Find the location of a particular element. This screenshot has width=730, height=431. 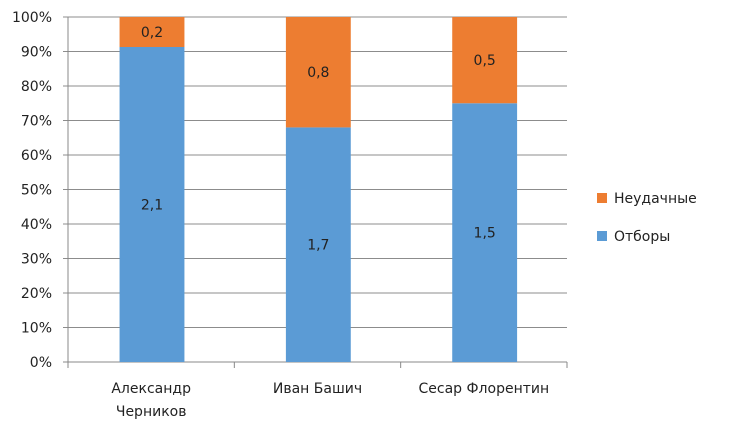

x-tick-label: Сесар Флорентин is located at coordinates (484, 389).